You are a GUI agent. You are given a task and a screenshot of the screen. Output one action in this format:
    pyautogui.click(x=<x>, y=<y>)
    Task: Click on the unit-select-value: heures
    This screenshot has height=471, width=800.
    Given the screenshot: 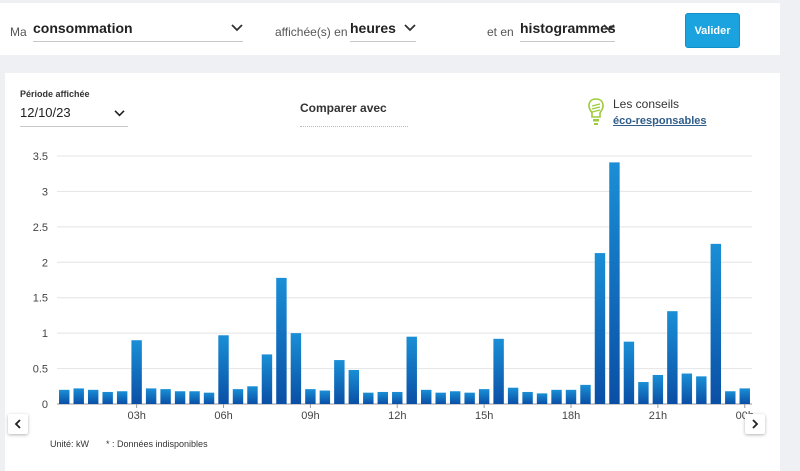 What is the action you would take?
    pyautogui.click(x=373, y=28)
    